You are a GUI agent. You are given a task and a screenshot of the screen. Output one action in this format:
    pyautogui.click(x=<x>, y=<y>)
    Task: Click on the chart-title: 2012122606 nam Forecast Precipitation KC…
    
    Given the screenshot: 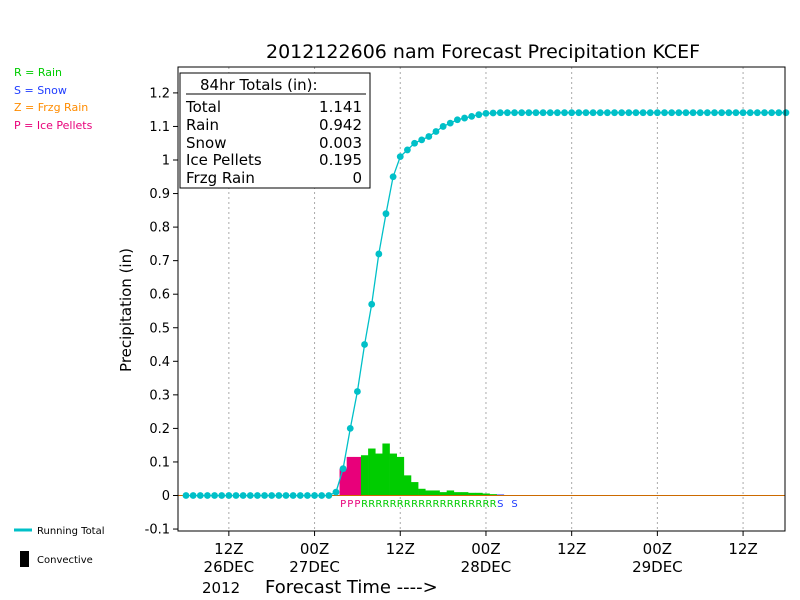 What is the action you would take?
    pyautogui.click(x=483, y=52)
    